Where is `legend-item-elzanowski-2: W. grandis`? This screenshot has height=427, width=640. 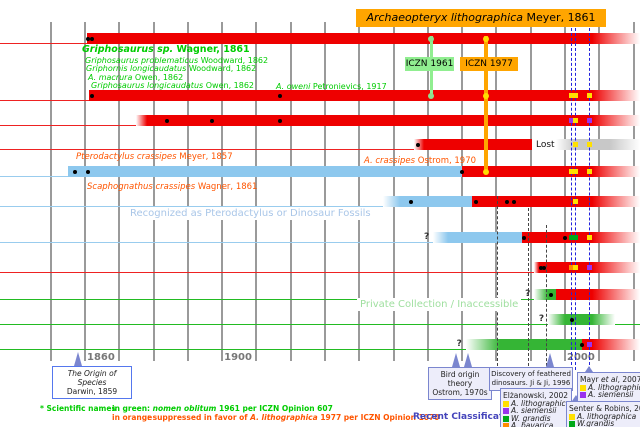 legend-item-elzanowski-2: W. grandis is located at coordinates (536, 418).